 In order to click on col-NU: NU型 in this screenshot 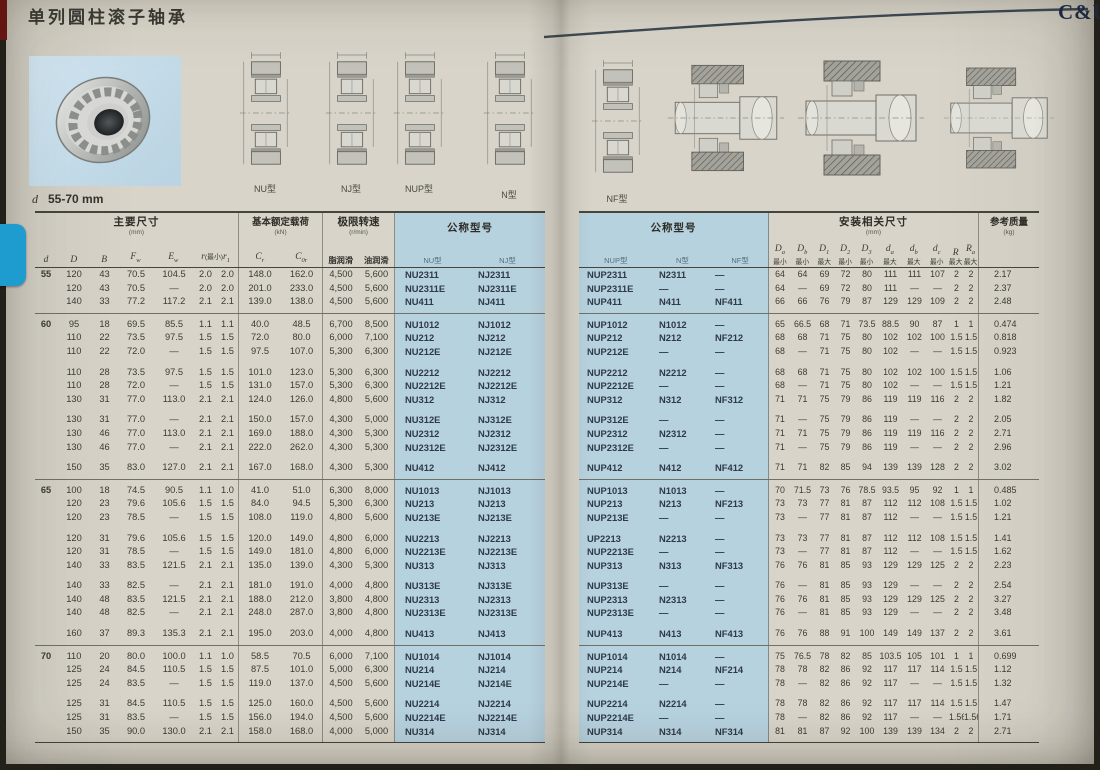, I will do `click(432, 260)`.